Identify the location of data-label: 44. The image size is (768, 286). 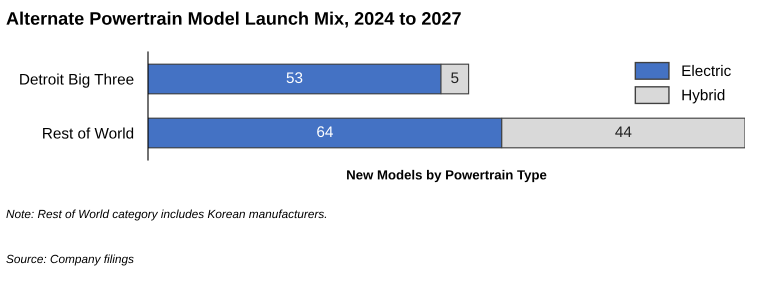
(623, 131).